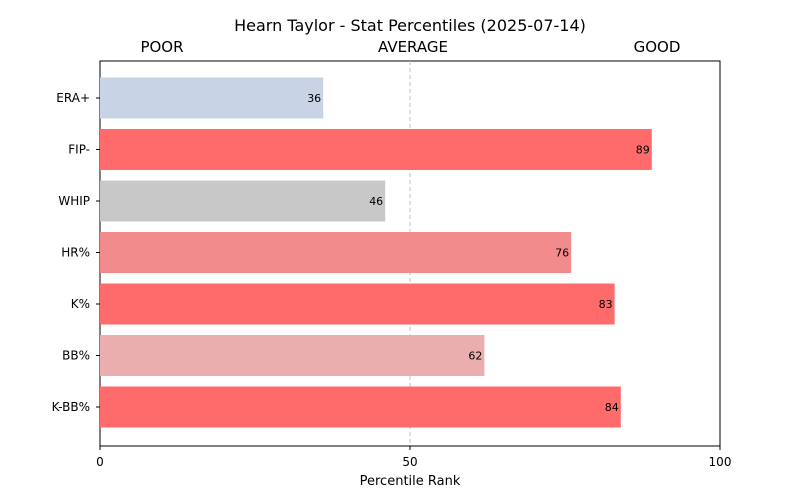  I want to click on zone-label-poor: POOR, so click(161, 47).